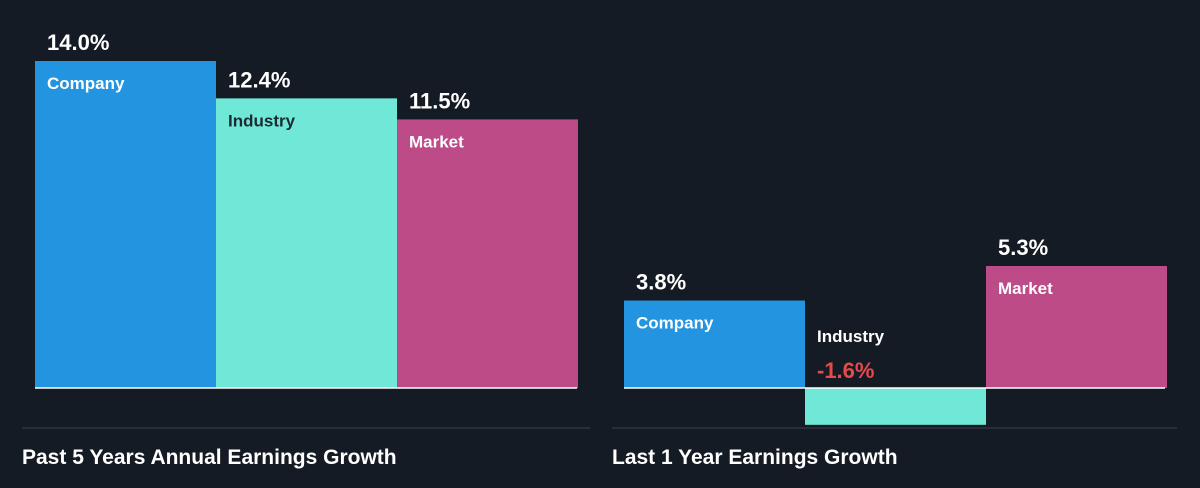 The image size is (1200, 488). Describe the element at coordinates (1076, 327) in the screenshot. I see `last-1-year-bar-market` at that location.